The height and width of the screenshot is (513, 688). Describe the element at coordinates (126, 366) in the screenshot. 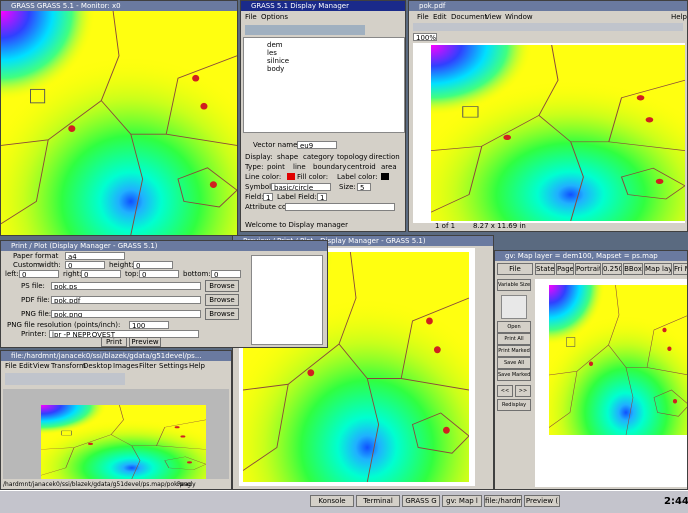

I see `menu-item: Images` at that location.